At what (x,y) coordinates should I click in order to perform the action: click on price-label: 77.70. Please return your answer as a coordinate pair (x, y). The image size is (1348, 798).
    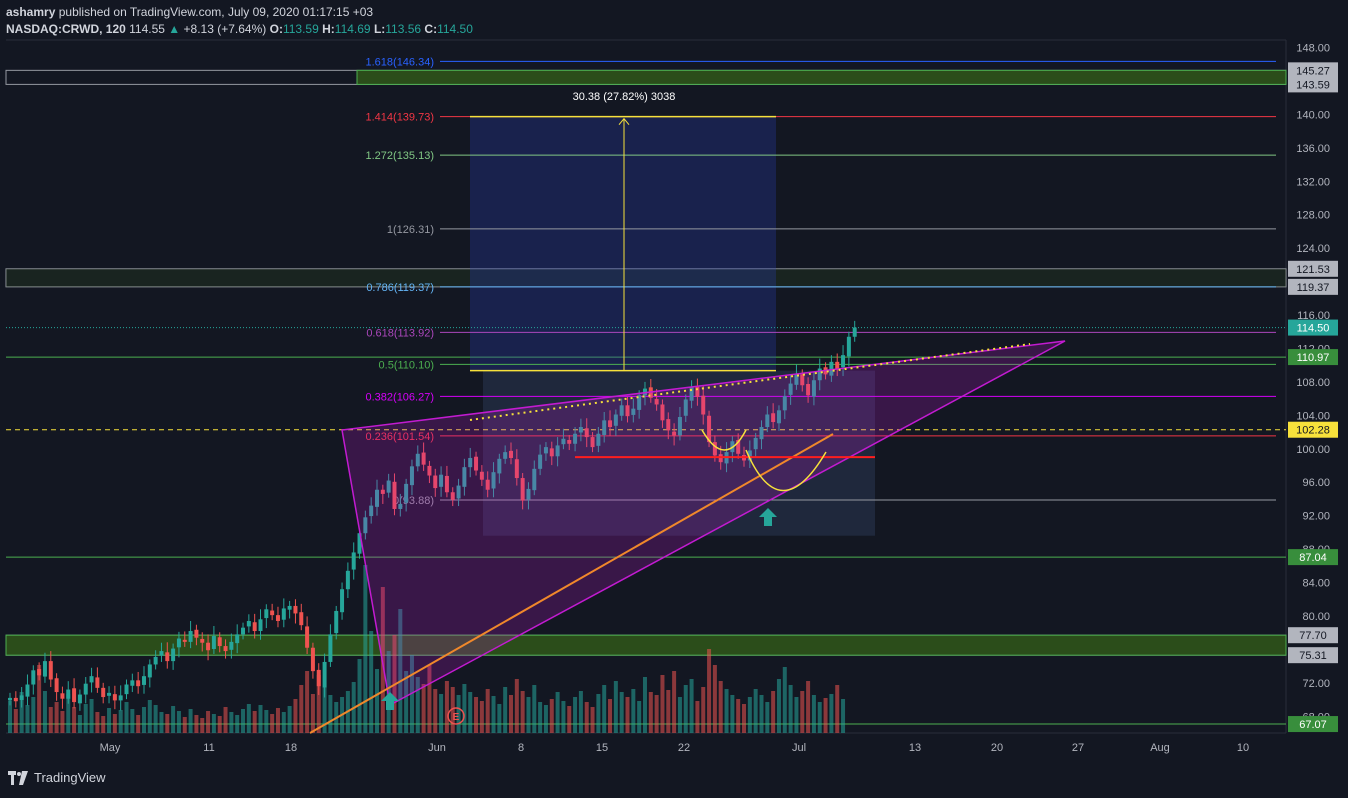
    Looking at the image, I should click on (1313, 636).